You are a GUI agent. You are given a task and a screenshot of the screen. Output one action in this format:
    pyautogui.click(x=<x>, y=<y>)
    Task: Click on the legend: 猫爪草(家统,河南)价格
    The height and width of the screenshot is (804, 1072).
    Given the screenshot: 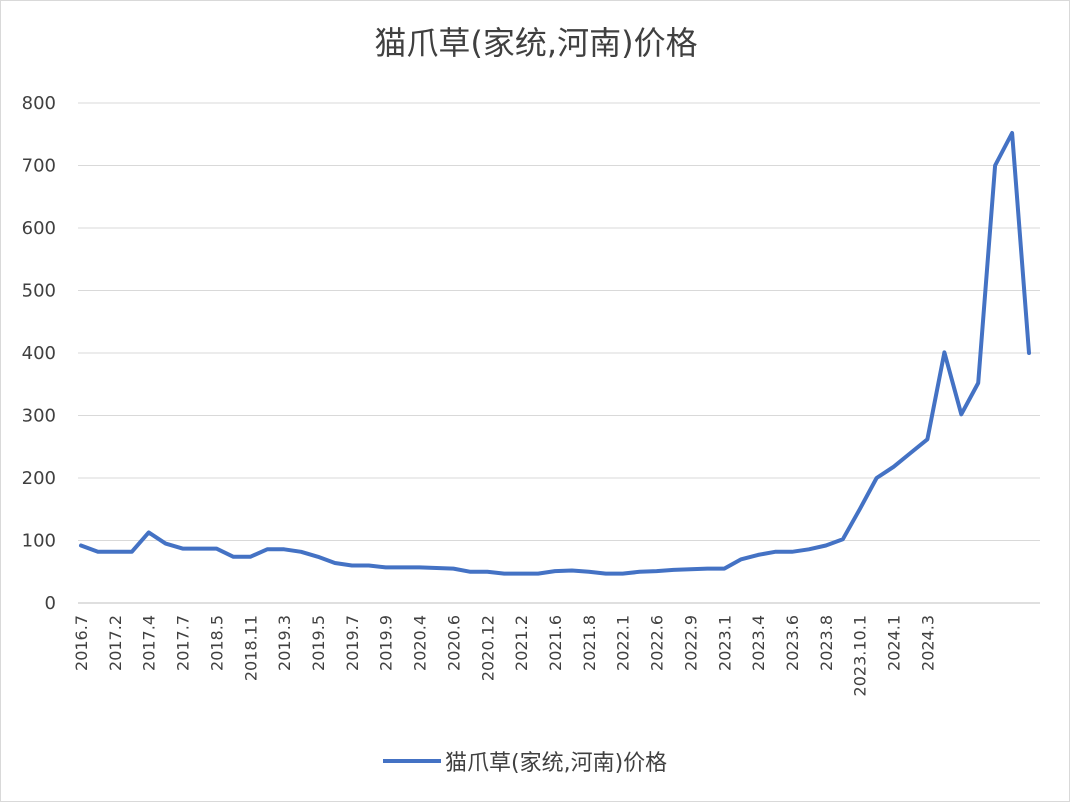 What is the action you would take?
    pyautogui.click(x=525, y=761)
    